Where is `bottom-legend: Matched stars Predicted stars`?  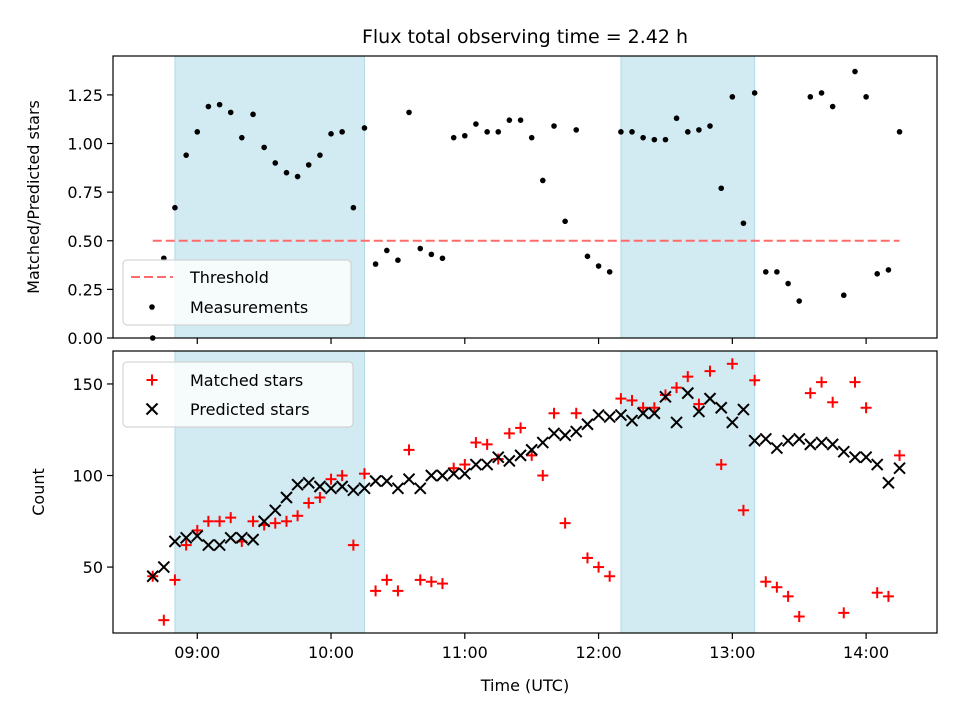 bottom-legend: Matched stars Predicted stars is located at coordinates (238, 394).